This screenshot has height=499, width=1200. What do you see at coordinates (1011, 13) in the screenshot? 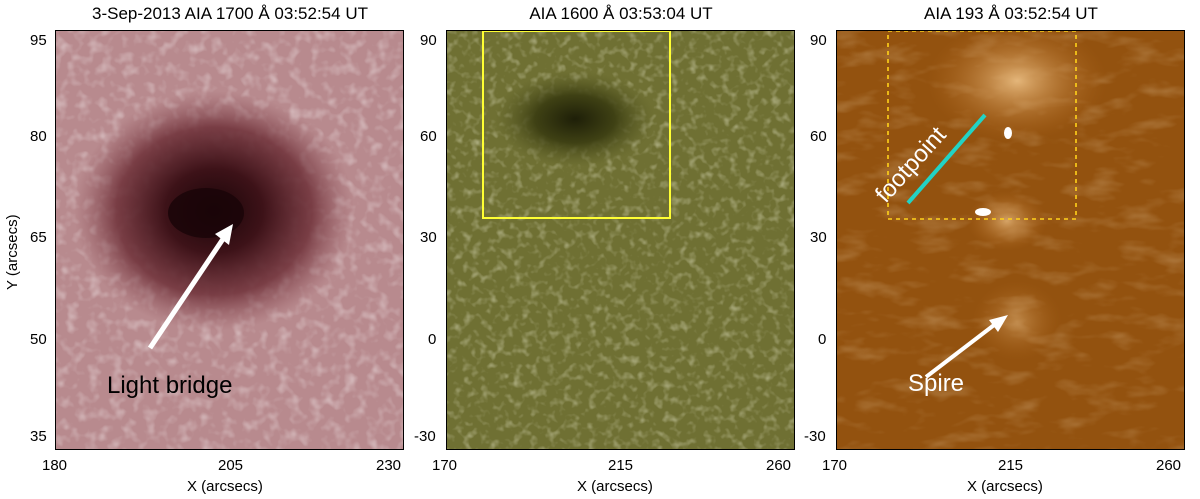
I see `panel3-title: AIA 193 Å 03:52:54 UT` at bounding box center [1011, 13].